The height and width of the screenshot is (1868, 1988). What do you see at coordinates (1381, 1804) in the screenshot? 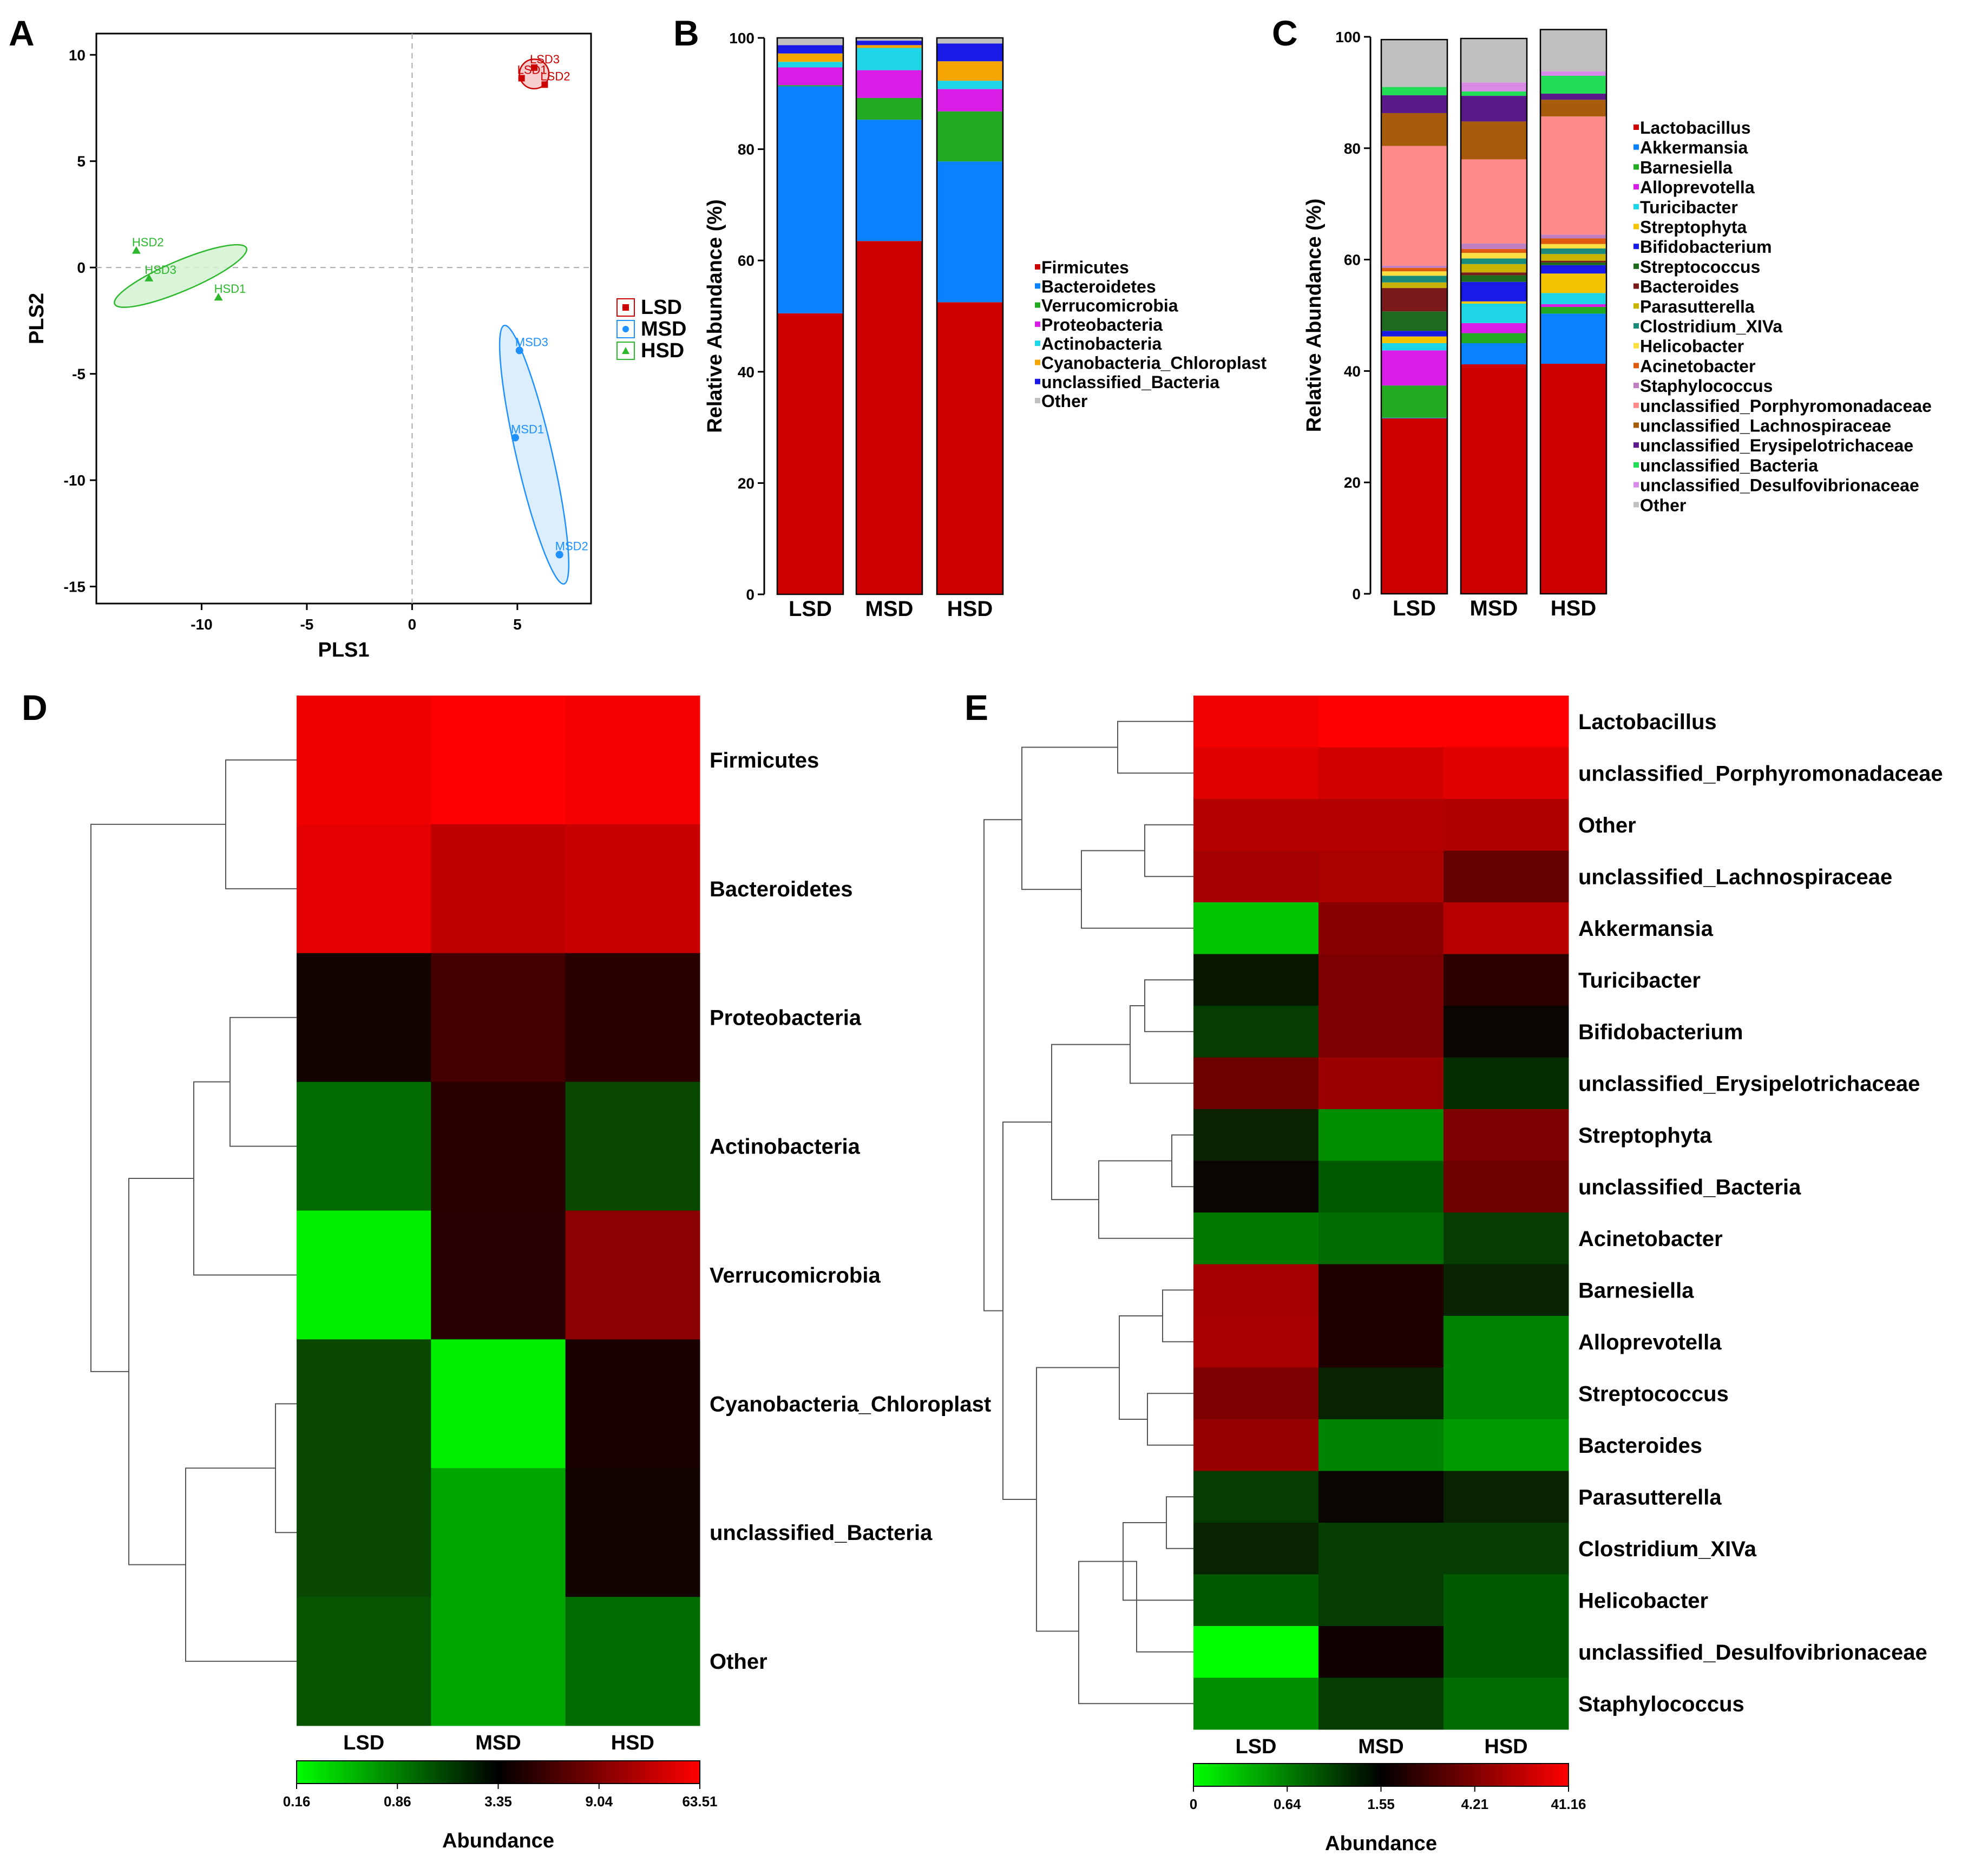
I see `colorbar-tick-label: 1.55` at bounding box center [1381, 1804].